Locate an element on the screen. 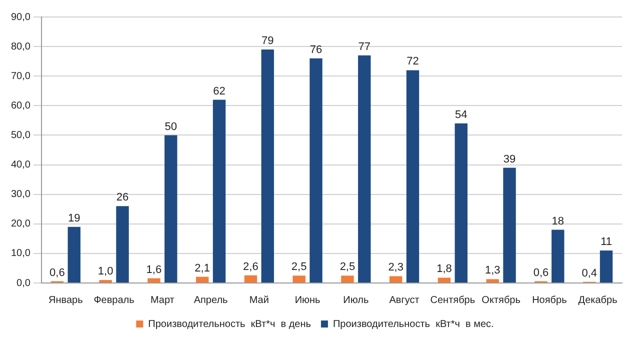 The height and width of the screenshot is (347, 640). data-label: 50 is located at coordinates (170, 126).